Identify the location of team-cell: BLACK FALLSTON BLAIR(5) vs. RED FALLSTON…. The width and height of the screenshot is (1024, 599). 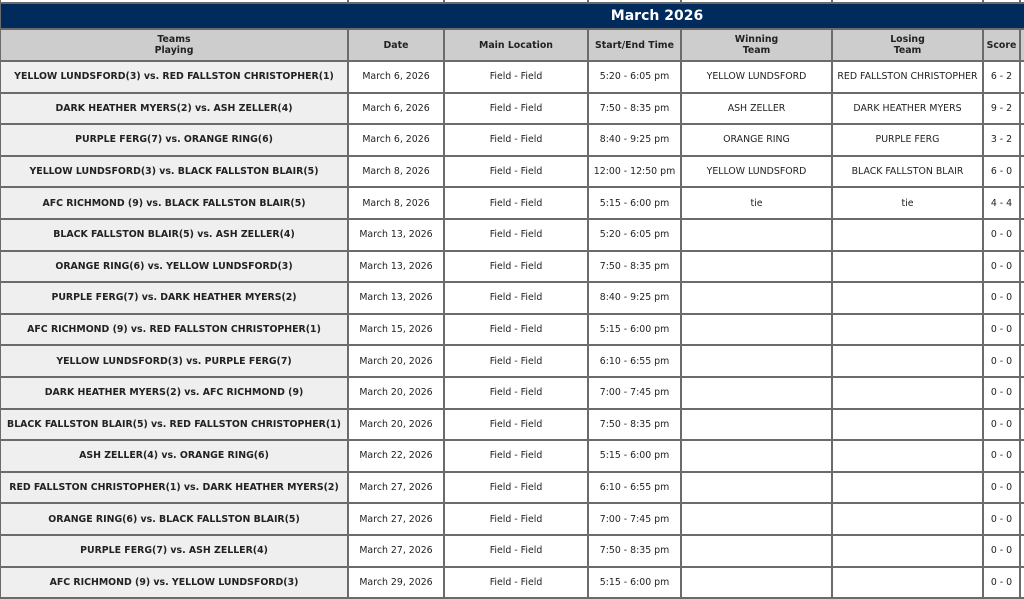
(174, 424).